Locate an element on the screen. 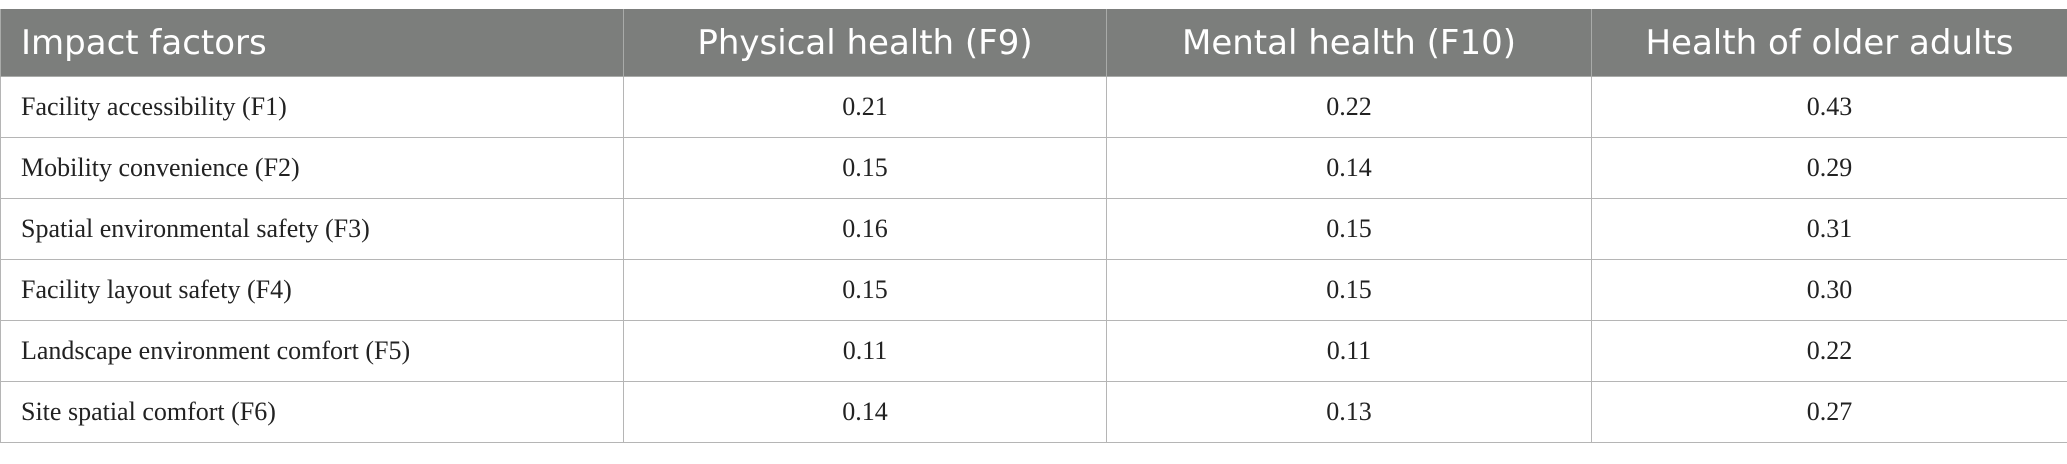 The width and height of the screenshot is (2067, 464). older-adults-health-value: 0.43 is located at coordinates (1829, 107).